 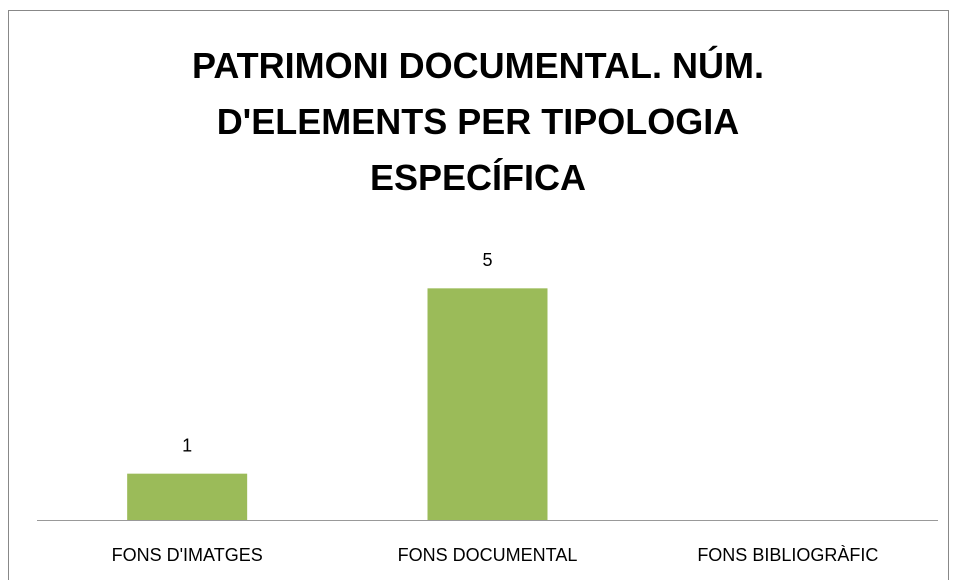 I want to click on x-tick-label: FONS BIBLIOGRÀFIC, so click(x=787, y=555).